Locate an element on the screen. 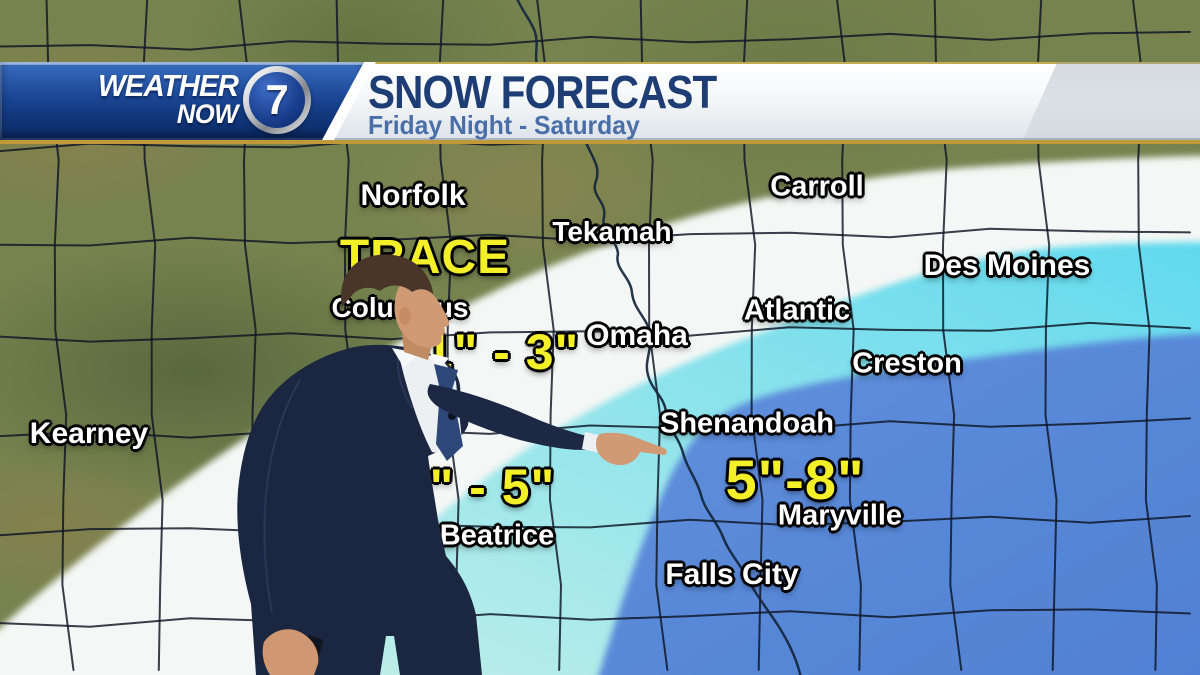 Image resolution: width=1200 pixels, height=675 pixels. snow-amount-label: 5"-8" is located at coordinates (795, 479).